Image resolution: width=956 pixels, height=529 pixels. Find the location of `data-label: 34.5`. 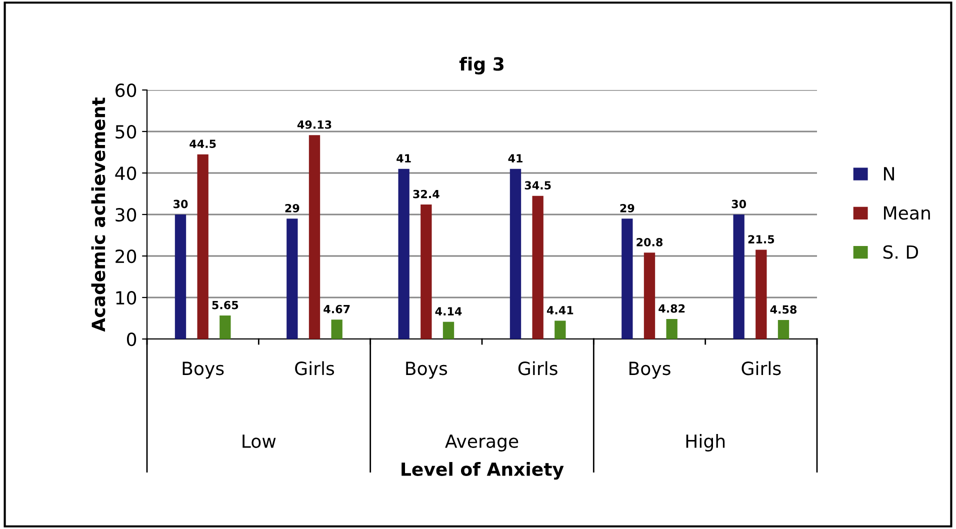

data-label: 34.5 is located at coordinates (537, 185).